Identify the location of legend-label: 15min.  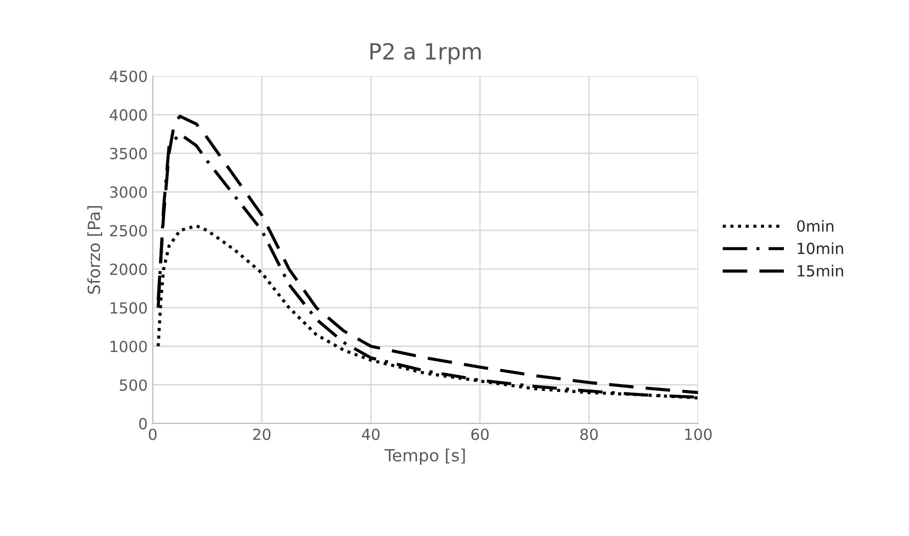
(821, 270).